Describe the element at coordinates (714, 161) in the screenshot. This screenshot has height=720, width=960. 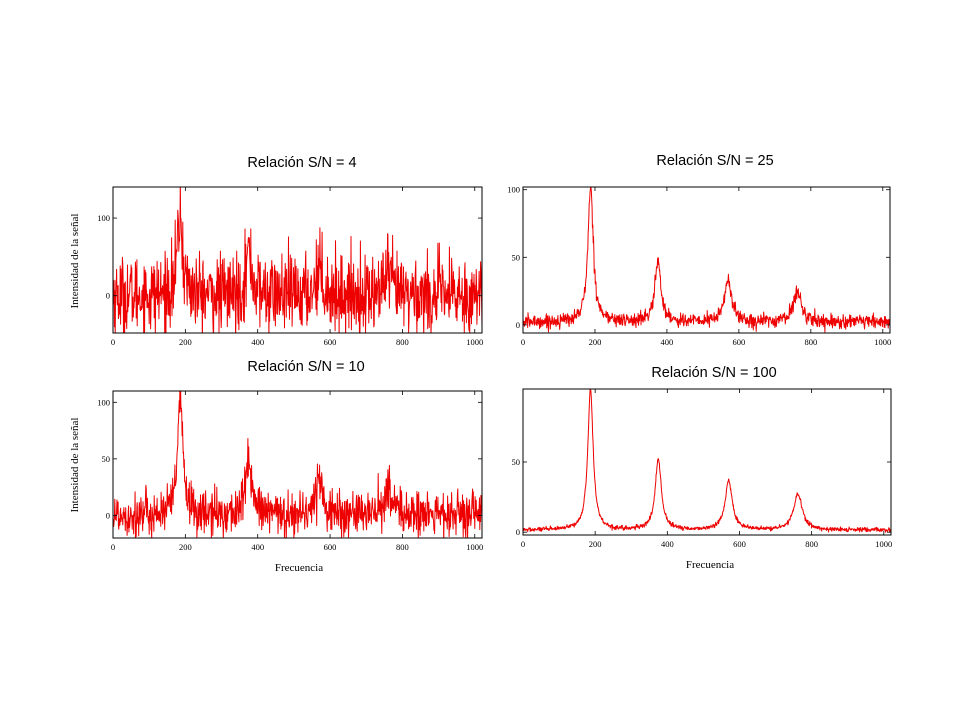
I see `panel-sn25-title: Relación S/N = 25` at that location.